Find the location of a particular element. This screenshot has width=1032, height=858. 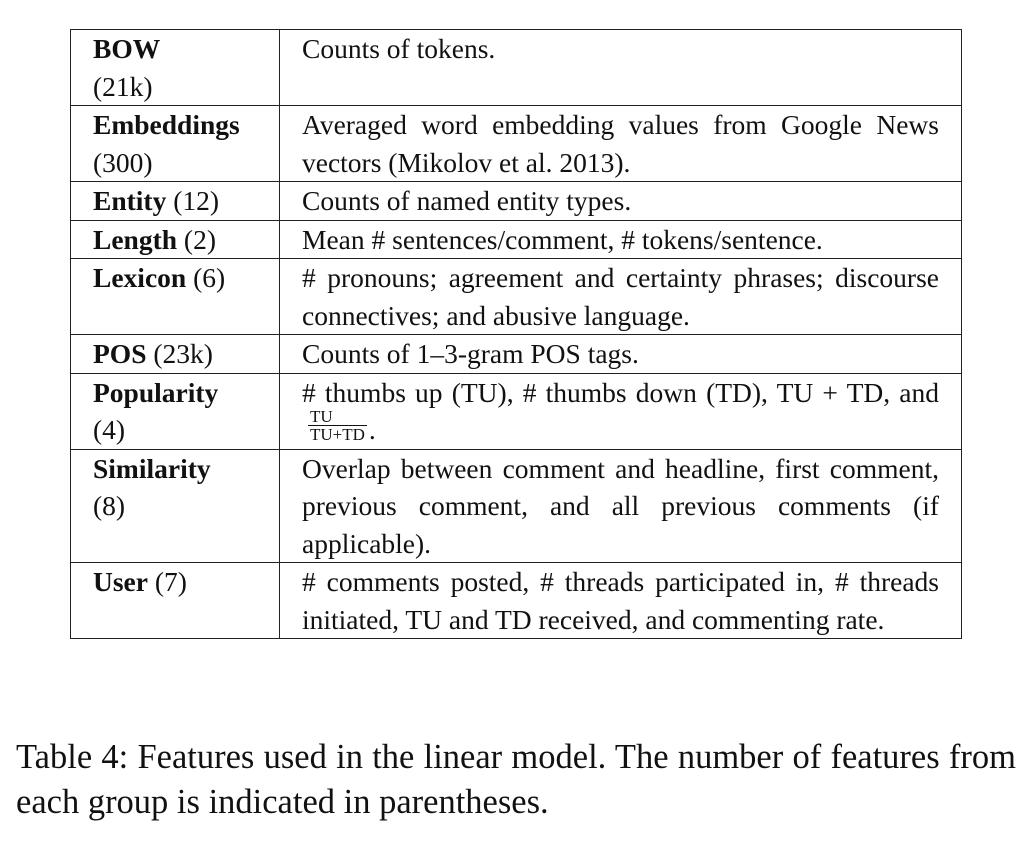

feature-name-cell: User (7) is located at coordinates (175, 600).